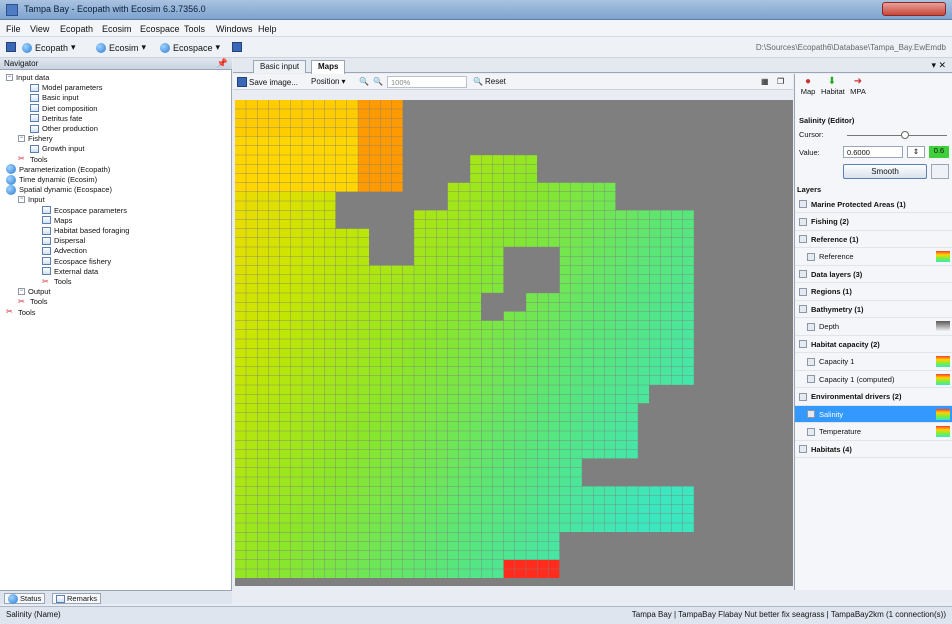  What do you see at coordinates (873, 449) in the screenshot?
I see `layer-row: Habitats (4)` at bounding box center [873, 449].